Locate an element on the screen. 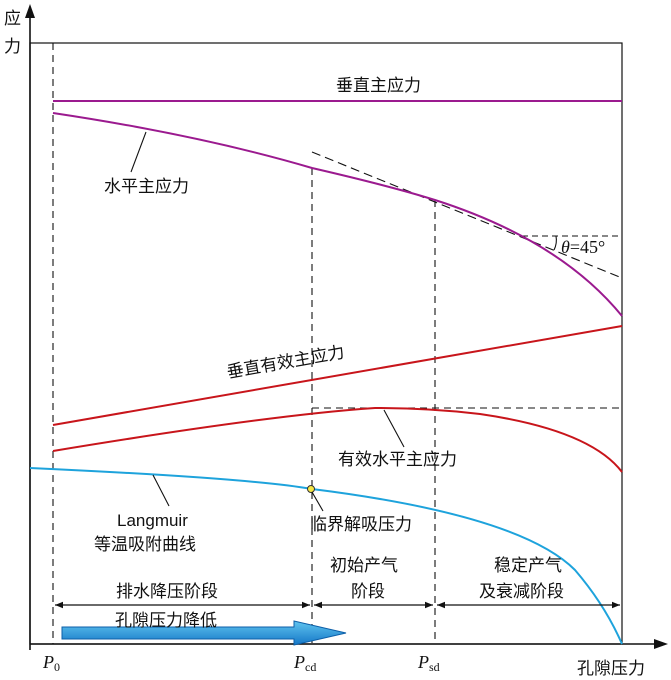  y-axis-label-1: 应 is located at coordinates (12, 19).